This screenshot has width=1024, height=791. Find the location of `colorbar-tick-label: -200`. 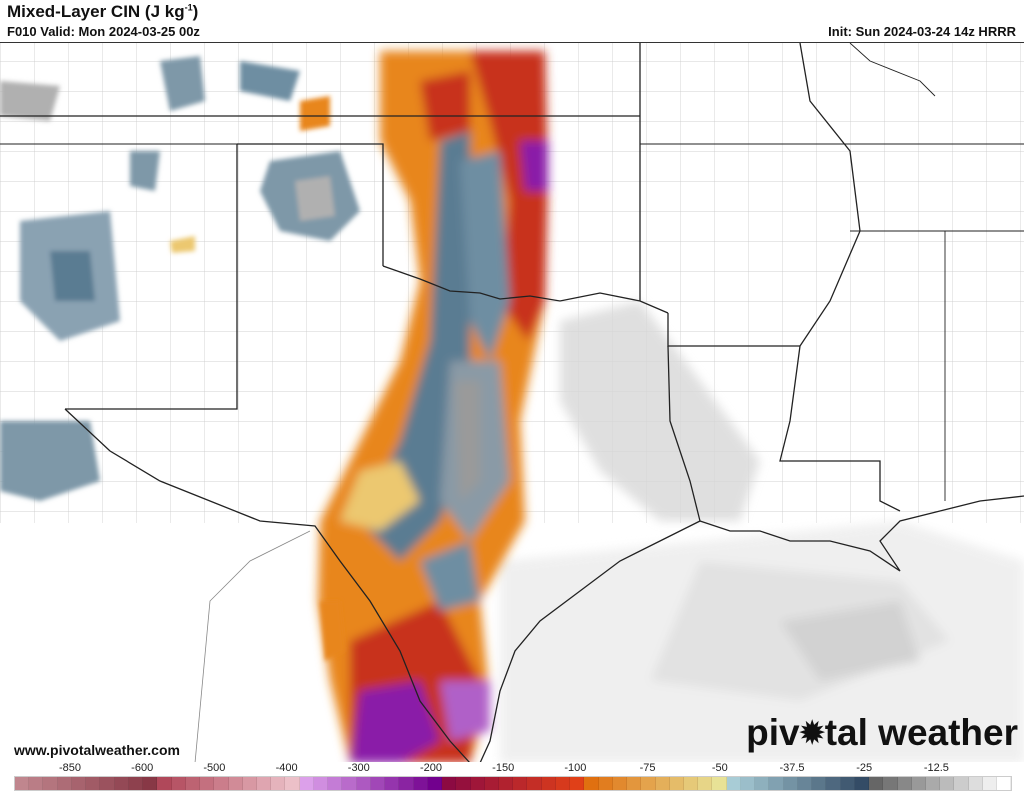

colorbar-tick-label: -200 is located at coordinates (431, 768).